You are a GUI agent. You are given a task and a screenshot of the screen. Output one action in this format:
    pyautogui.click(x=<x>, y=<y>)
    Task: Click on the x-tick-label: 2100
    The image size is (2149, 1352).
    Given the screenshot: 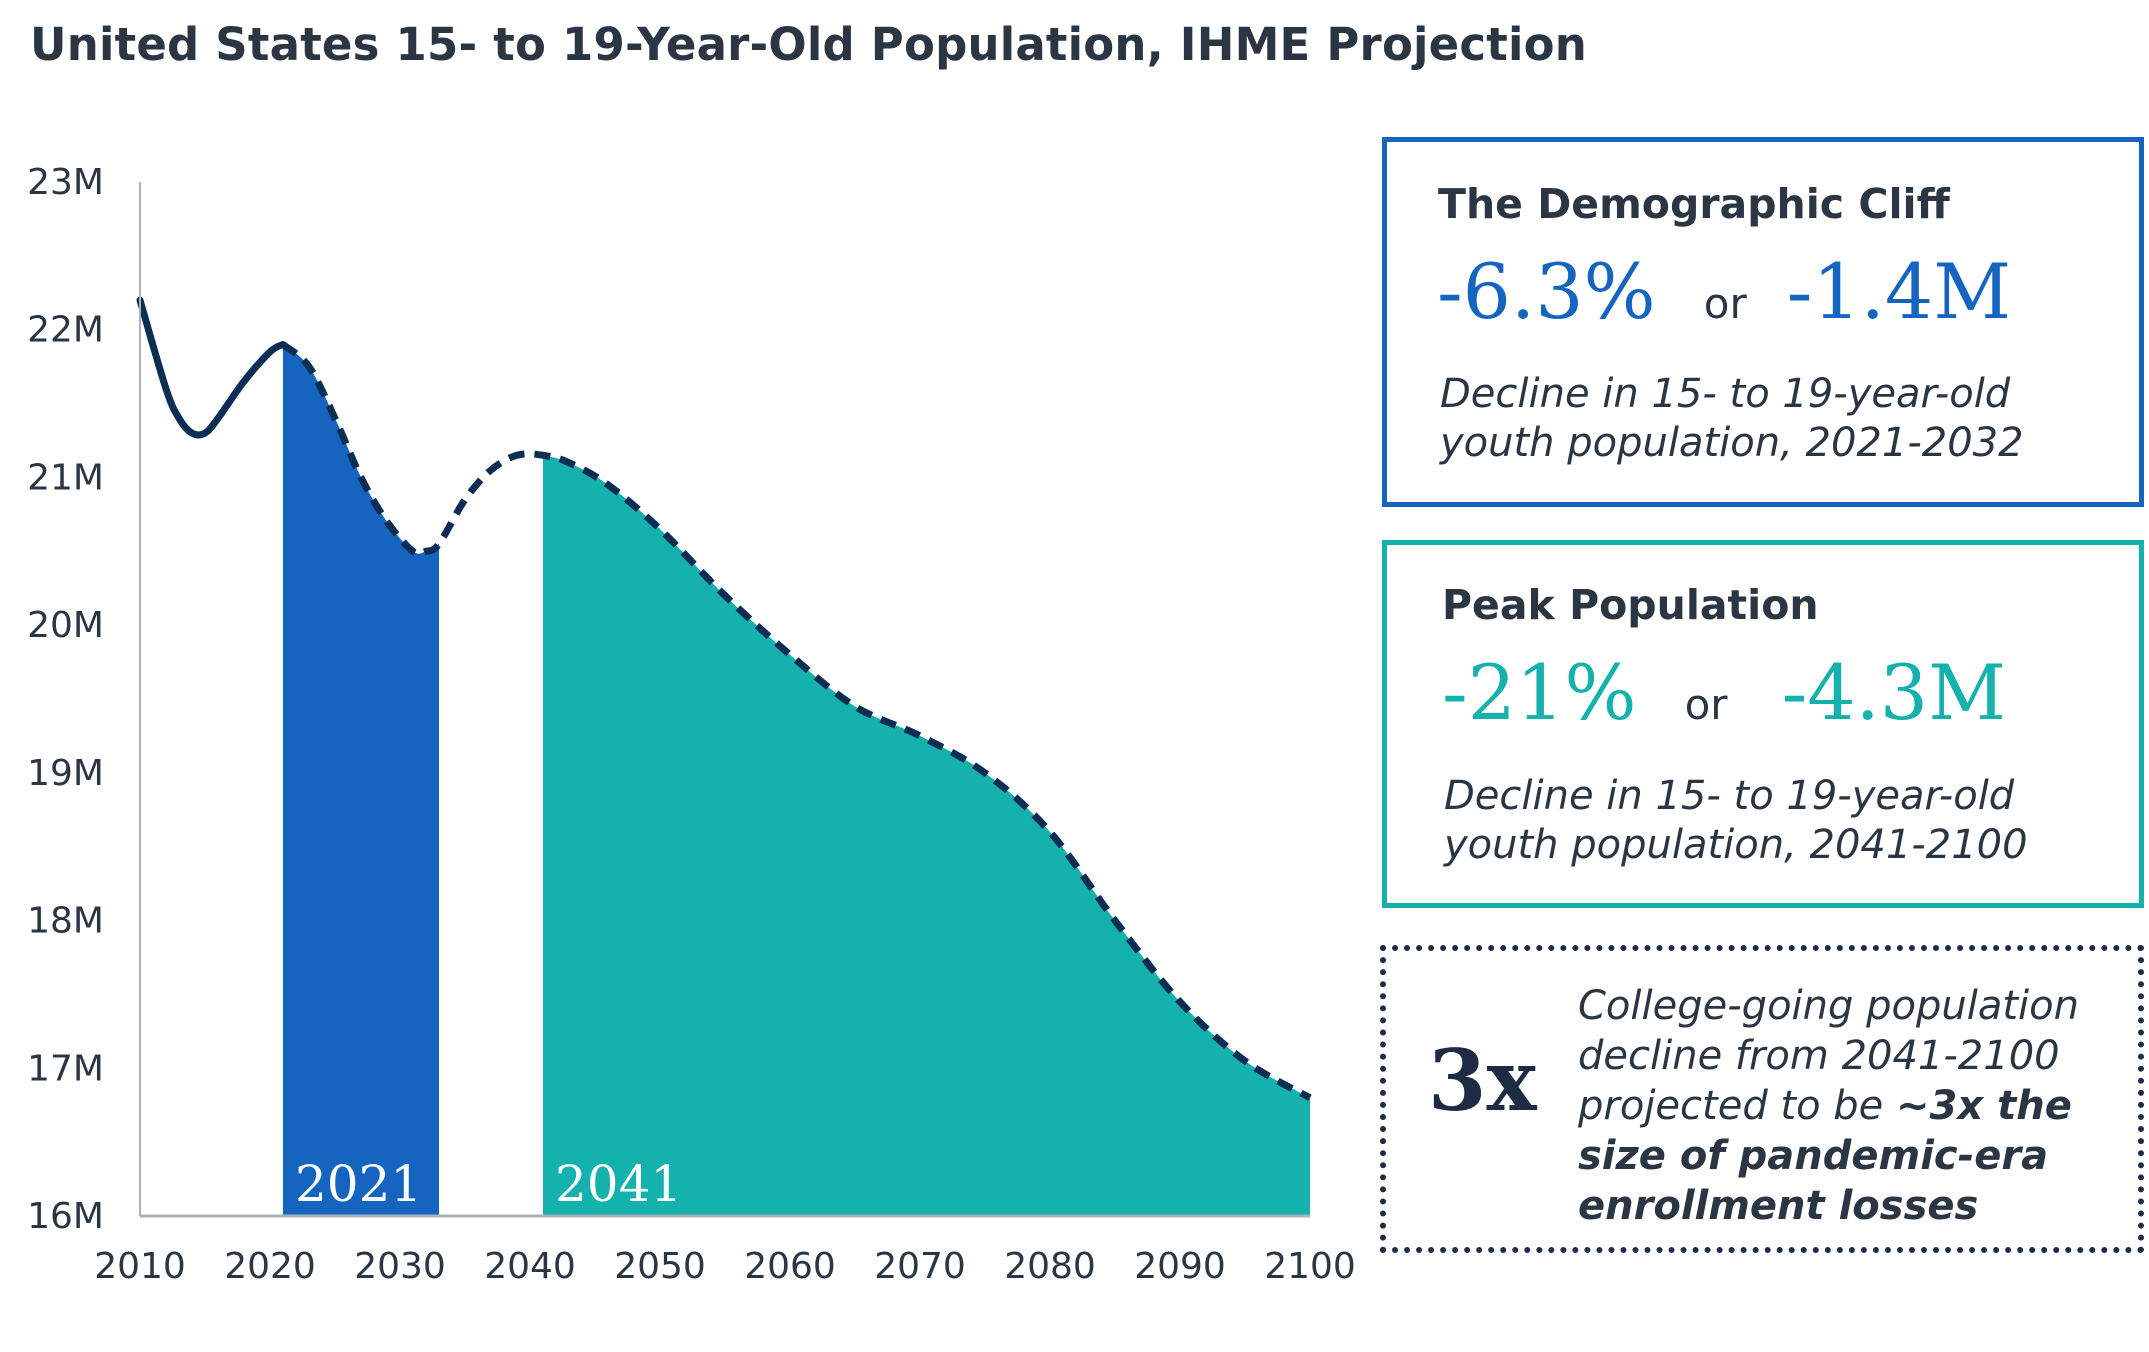 What is the action you would take?
    pyautogui.click(x=1310, y=1266)
    